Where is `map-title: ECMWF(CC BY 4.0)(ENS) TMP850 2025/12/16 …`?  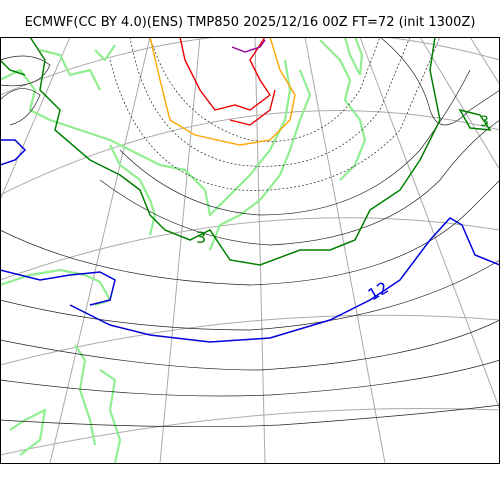
map-title: ECMWF(CC BY 4.0)(ENS) TMP850 2025/12/16 … is located at coordinates (250, 22).